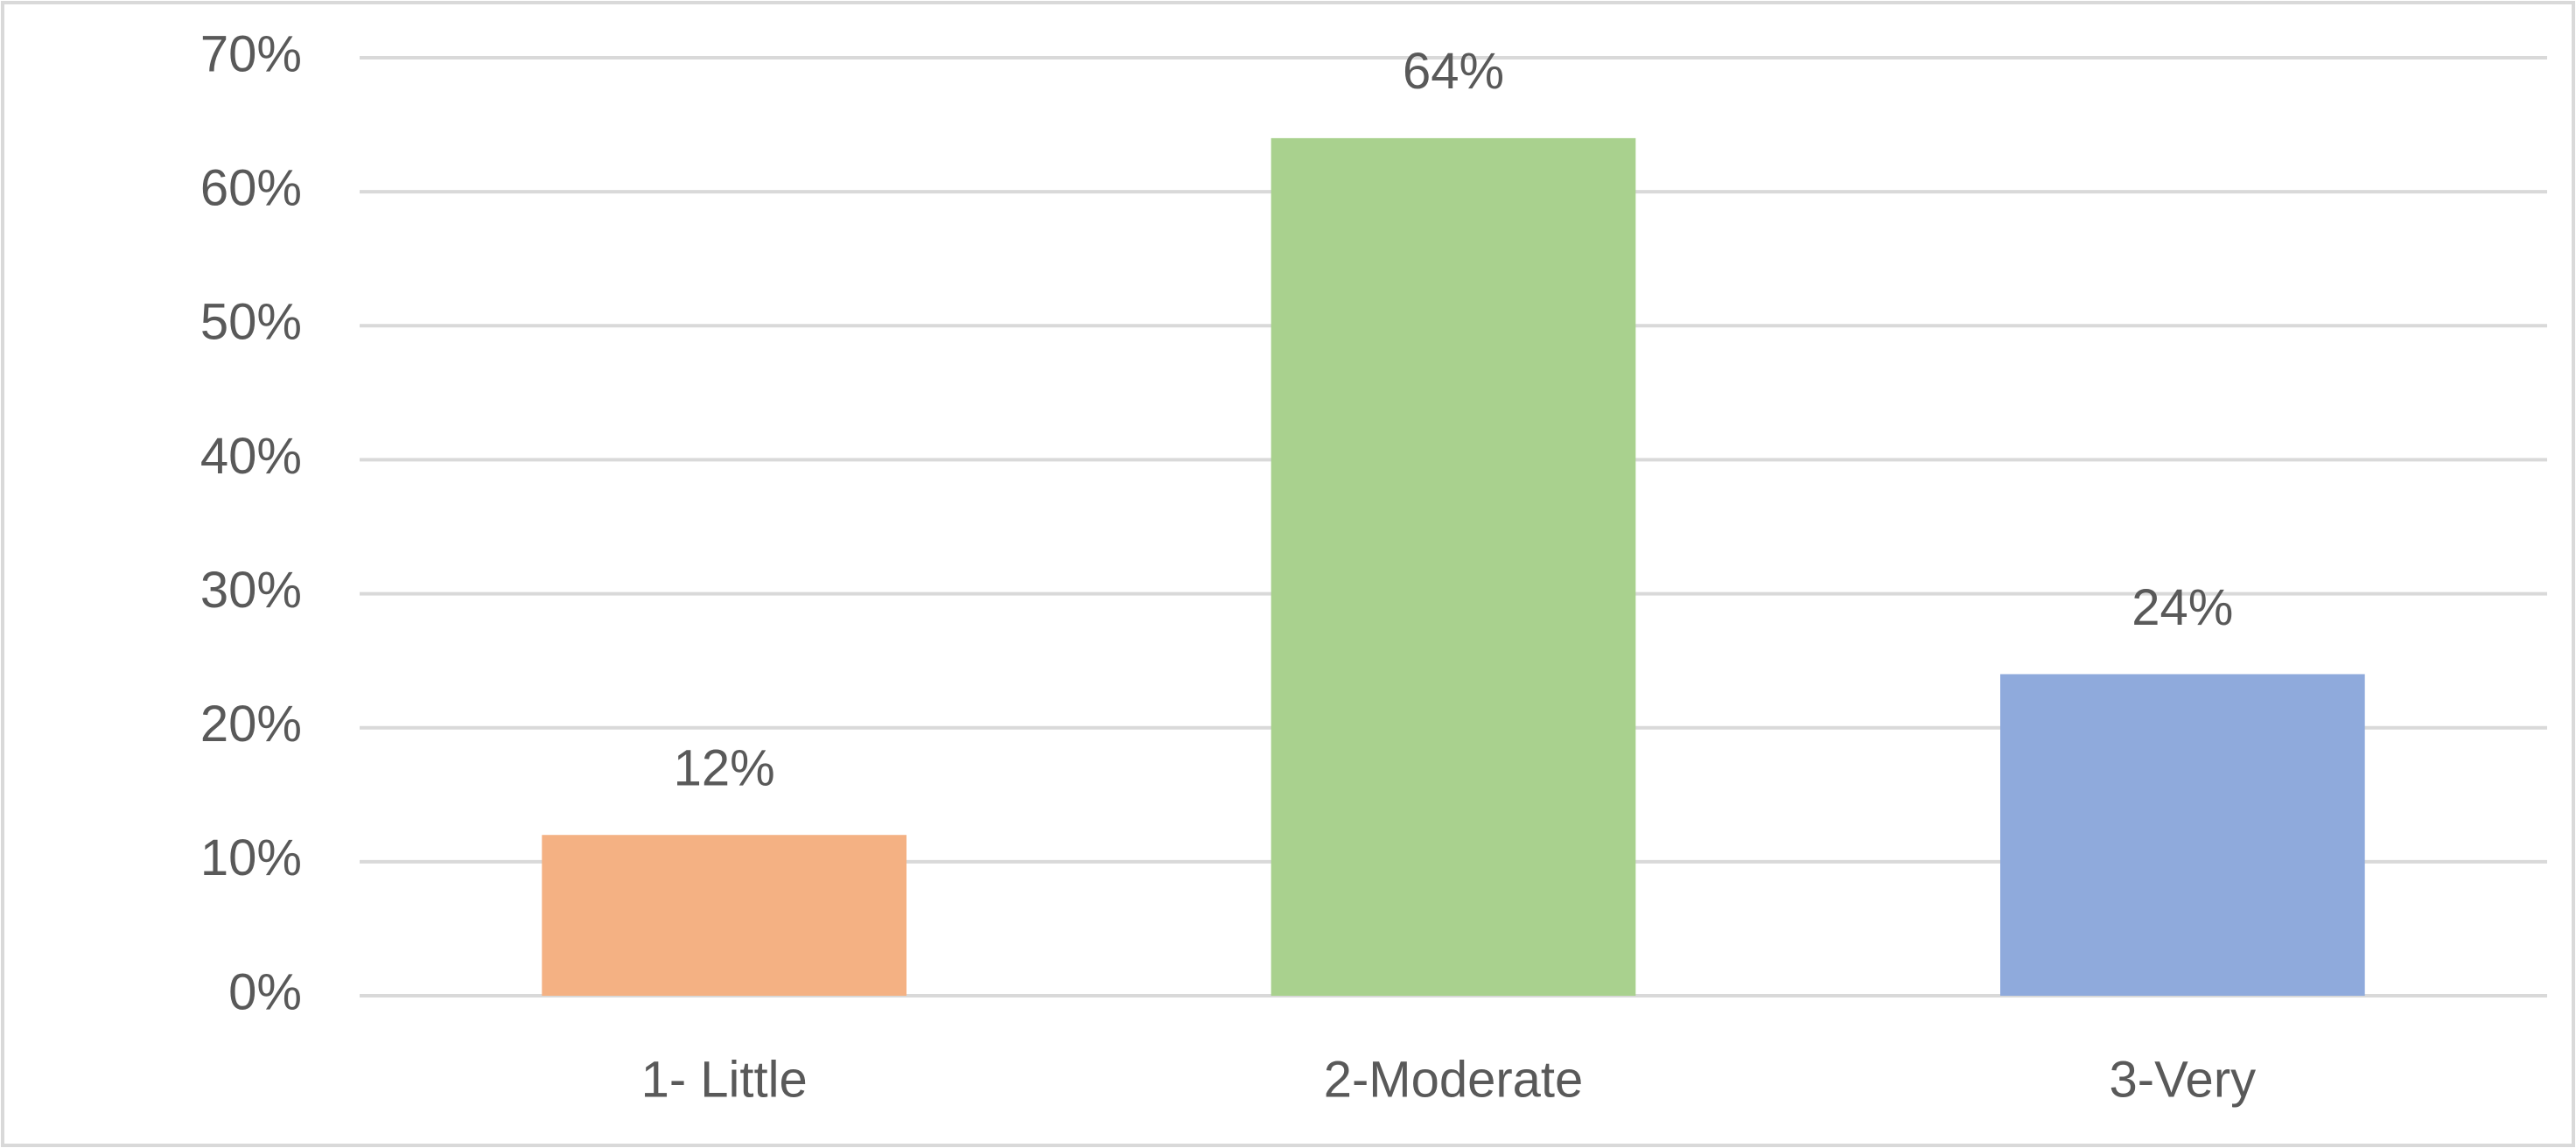 The width and height of the screenshot is (2576, 1148). I want to click on y-tick-label: 30%, so click(251, 590).